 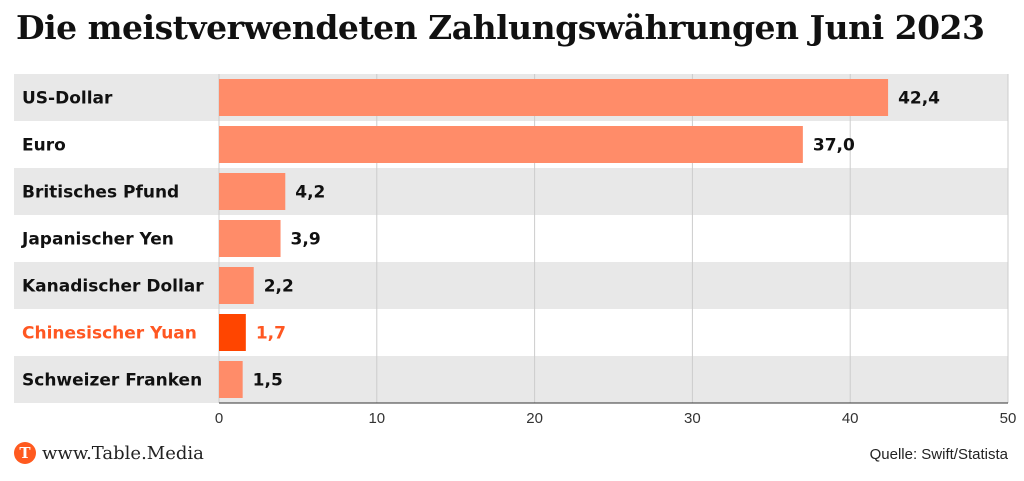 I want to click on x-tick-label: 10, so click(x=376, y=418).